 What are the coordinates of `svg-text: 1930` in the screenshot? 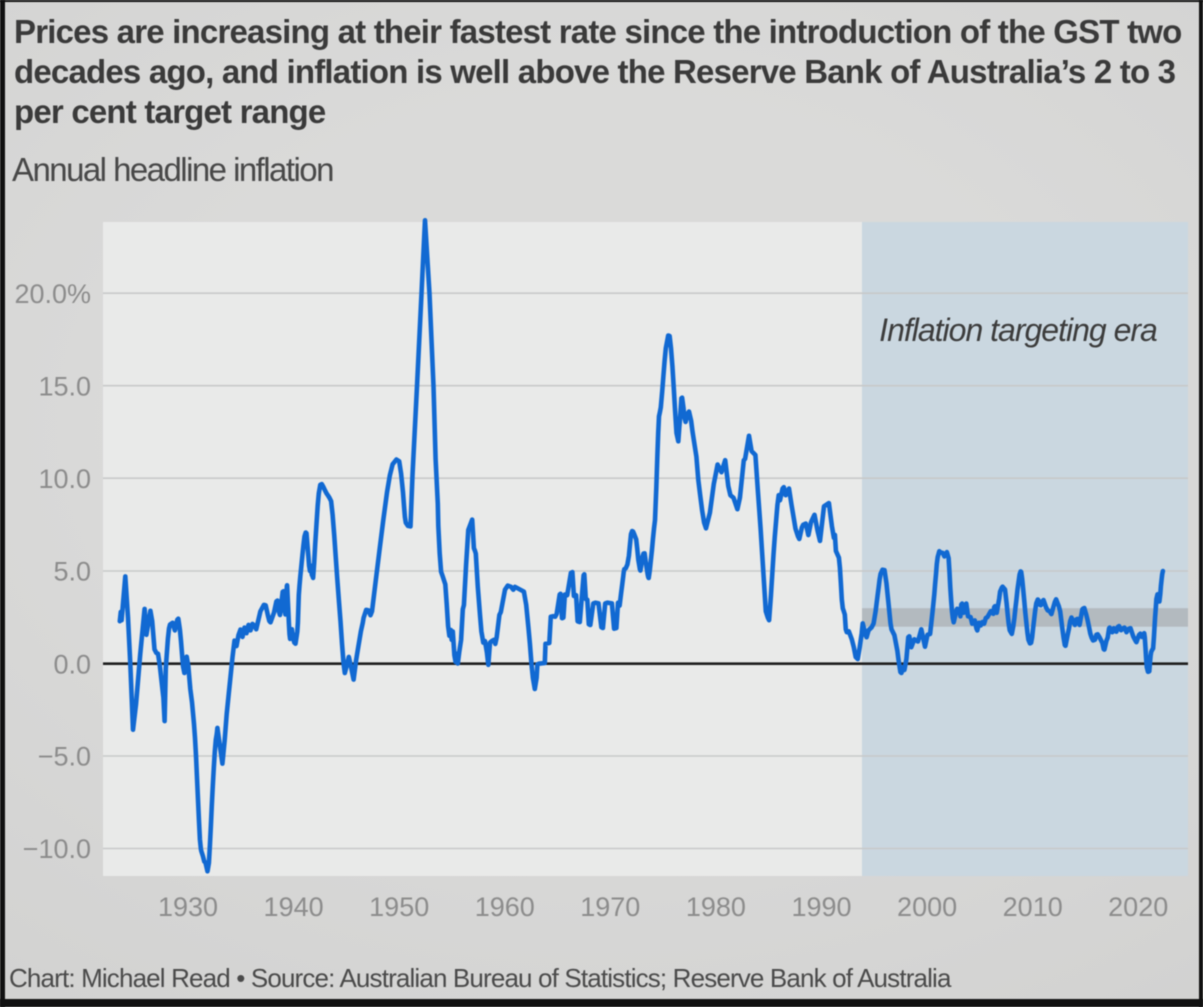 It's located at (188, 907).